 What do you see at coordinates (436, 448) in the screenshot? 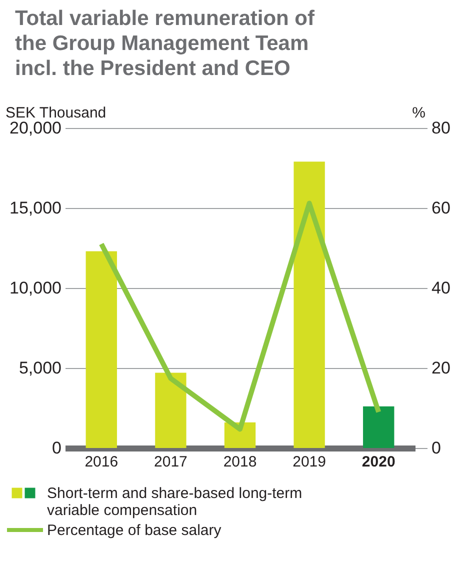
I see `y2-tick-label: 0` at bounding box center [436, 448].